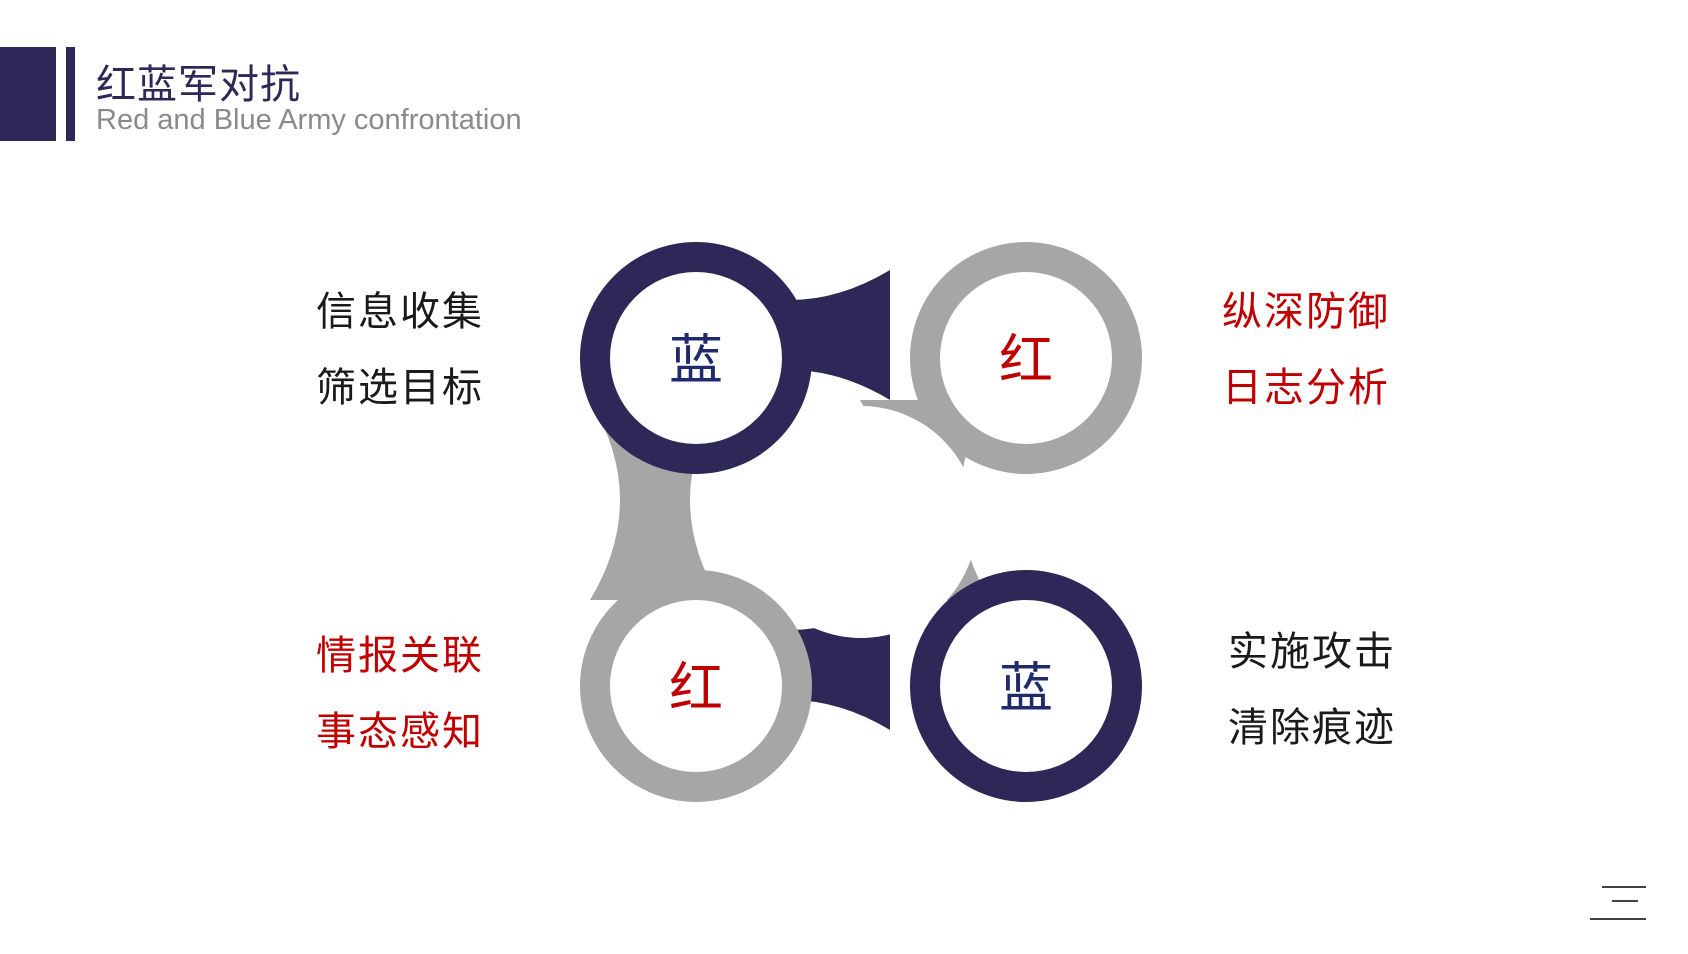 Image resolution: width=1688 pixels, height=954 pixels. Describe the element at coordinates (400, 388) in the screenshot. I see `text-line: 筛选目标` at that location.